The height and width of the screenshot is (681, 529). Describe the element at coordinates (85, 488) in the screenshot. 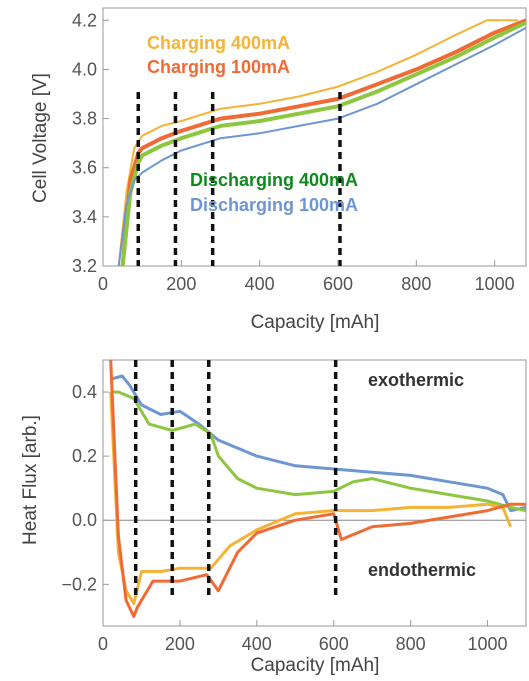

I see `heat-flux-y-ticks: −0.2 0.0 0.2 0.4` at that location.